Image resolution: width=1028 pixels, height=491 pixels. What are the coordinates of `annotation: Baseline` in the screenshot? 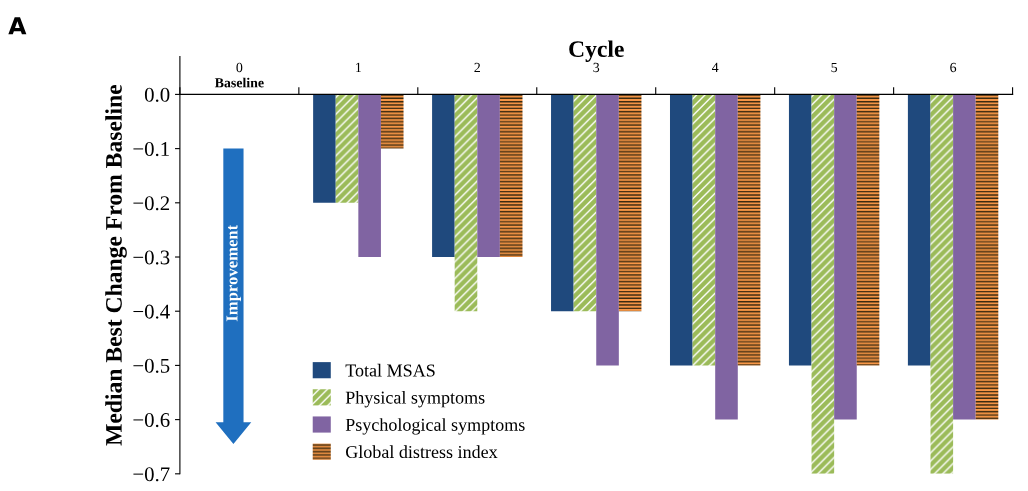 It's located at (239, 82).